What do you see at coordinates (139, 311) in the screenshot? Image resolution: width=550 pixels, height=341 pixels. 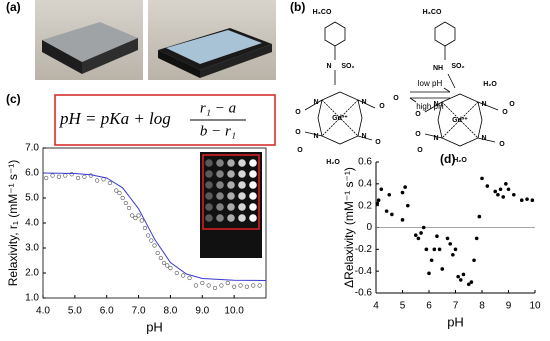 I see `x-tick-label: 7.0` at bounding box center [139, 311].